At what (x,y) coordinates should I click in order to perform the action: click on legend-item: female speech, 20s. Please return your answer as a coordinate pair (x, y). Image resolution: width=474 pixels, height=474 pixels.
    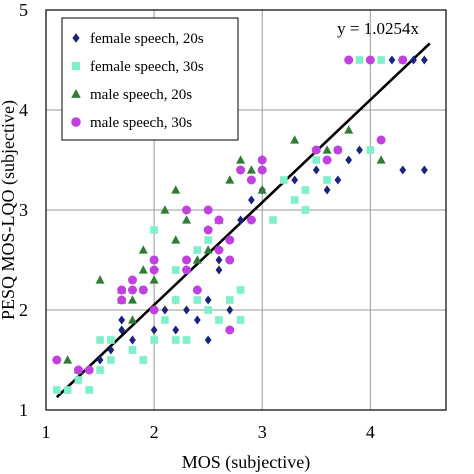
    Looking at the image, I should click on (138, 39).